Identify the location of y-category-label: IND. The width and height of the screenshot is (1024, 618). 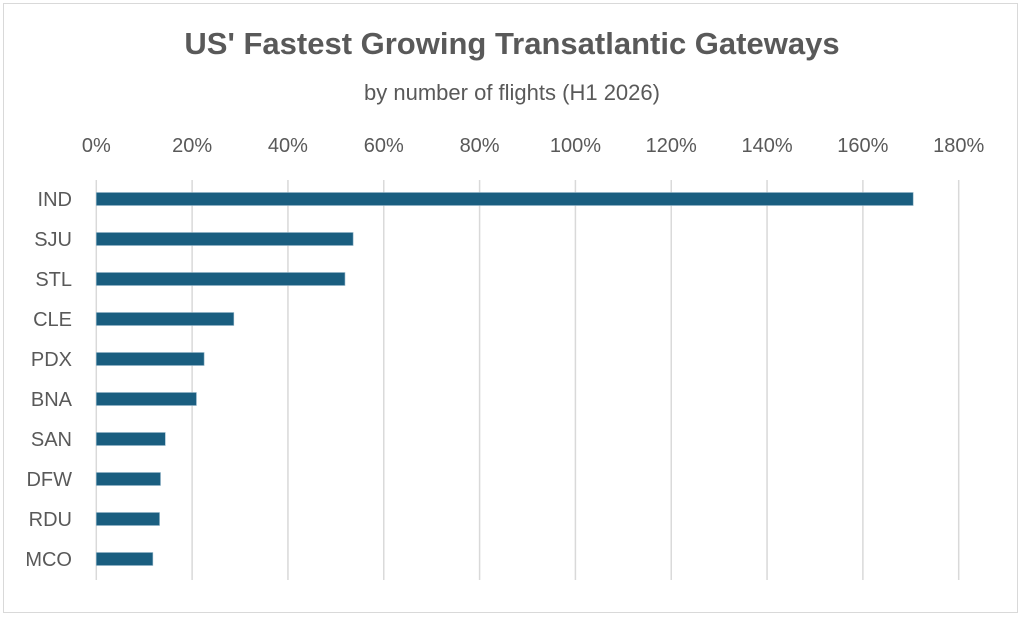
(55, 200).